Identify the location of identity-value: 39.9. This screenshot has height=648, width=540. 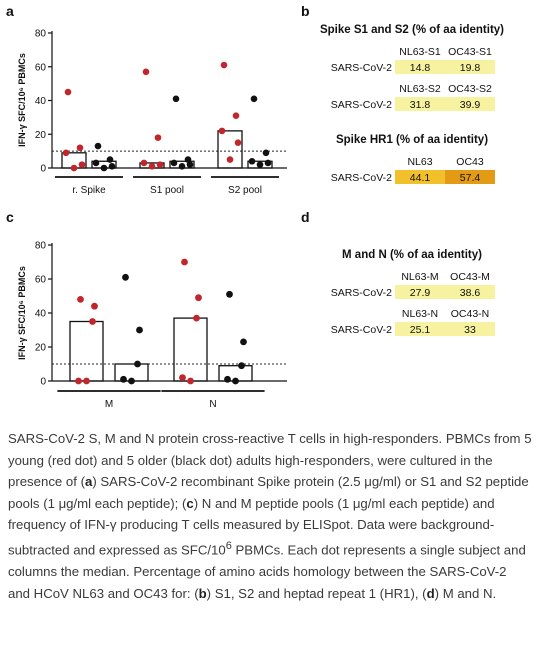
(470, 105).